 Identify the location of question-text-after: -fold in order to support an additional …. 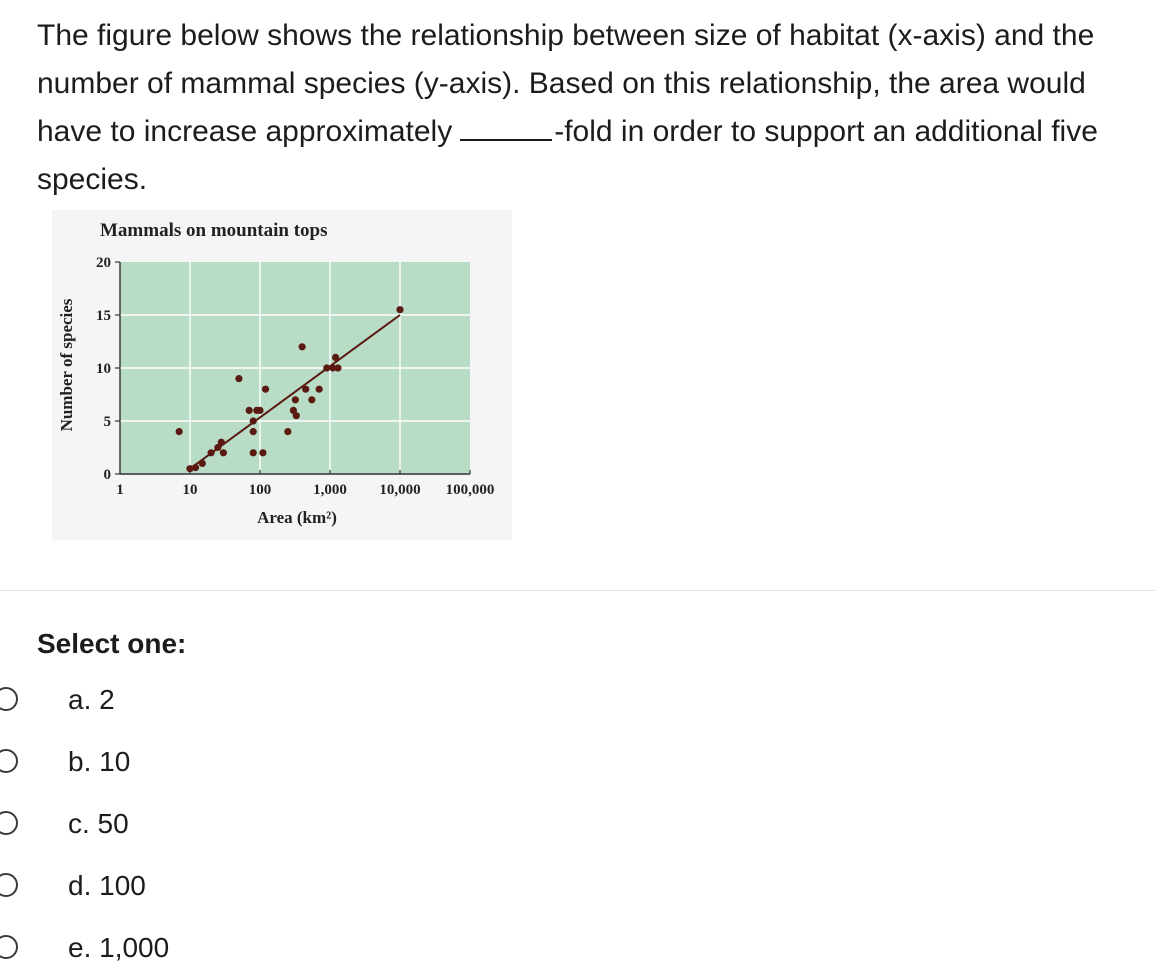
(567, 155).